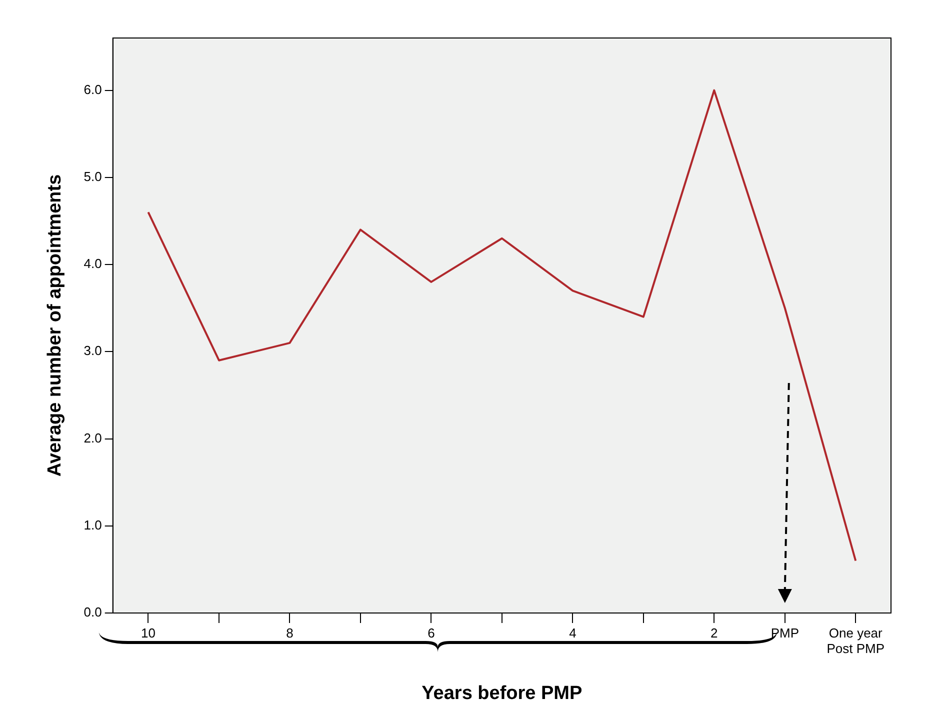 The height and width of the screenshot is (717, 926). Describe the element at coordinates (93, 350) in the screenshot. I see `y-tick-label: 3.0` at that location.